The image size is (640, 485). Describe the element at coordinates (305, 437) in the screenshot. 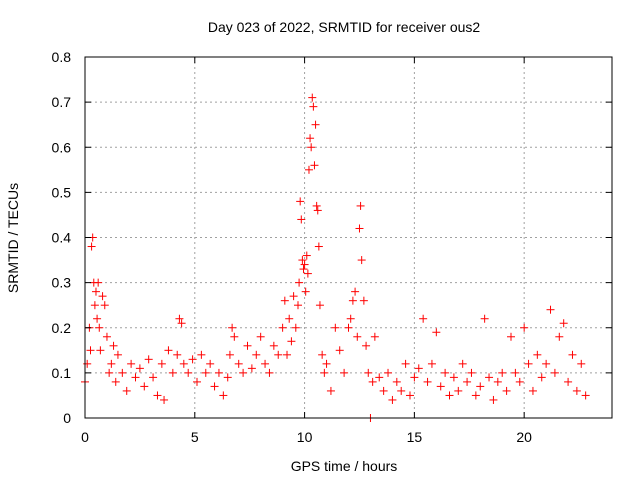

I see `x-tick-label: 10` at that location.